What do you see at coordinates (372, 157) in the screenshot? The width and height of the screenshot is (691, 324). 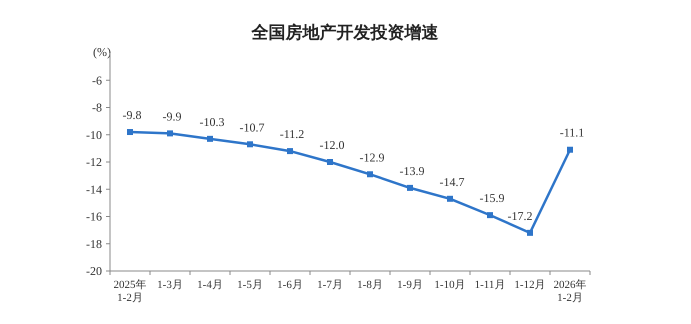 I see `data-label: -12.9` at bounding box center [372, 157].